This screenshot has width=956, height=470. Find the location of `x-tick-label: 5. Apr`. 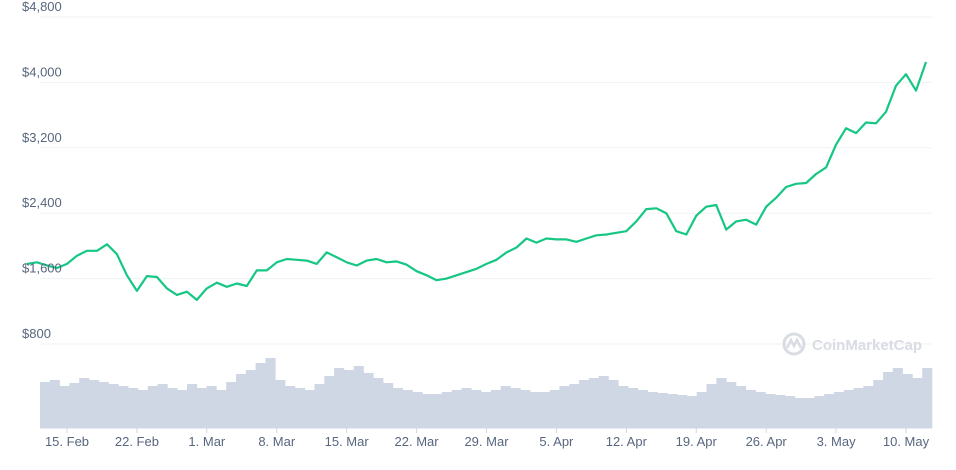

x-tick-label: 5. Apr is located at coordinates (556, 441).